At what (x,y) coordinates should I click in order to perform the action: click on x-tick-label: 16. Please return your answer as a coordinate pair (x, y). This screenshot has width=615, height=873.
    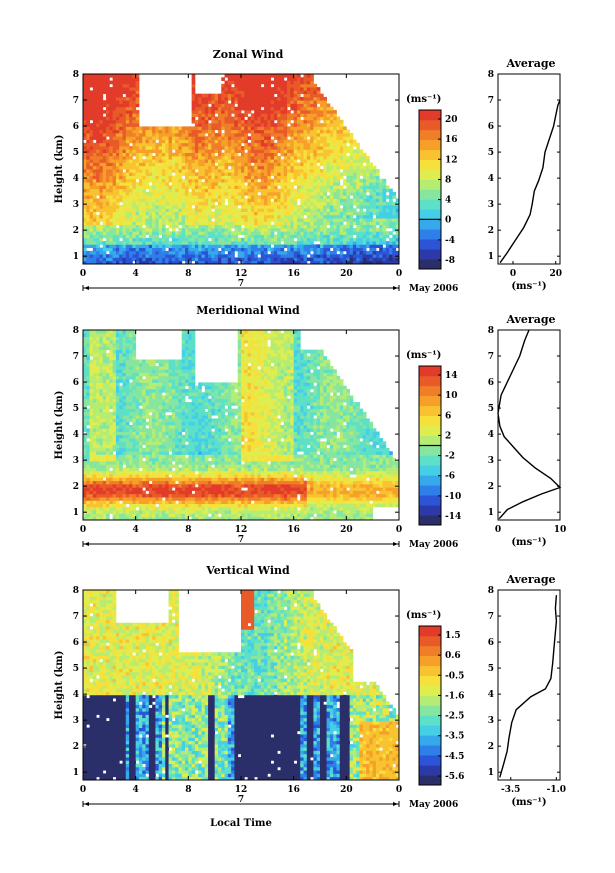
    Looking at the image, I should click on (293, 530).